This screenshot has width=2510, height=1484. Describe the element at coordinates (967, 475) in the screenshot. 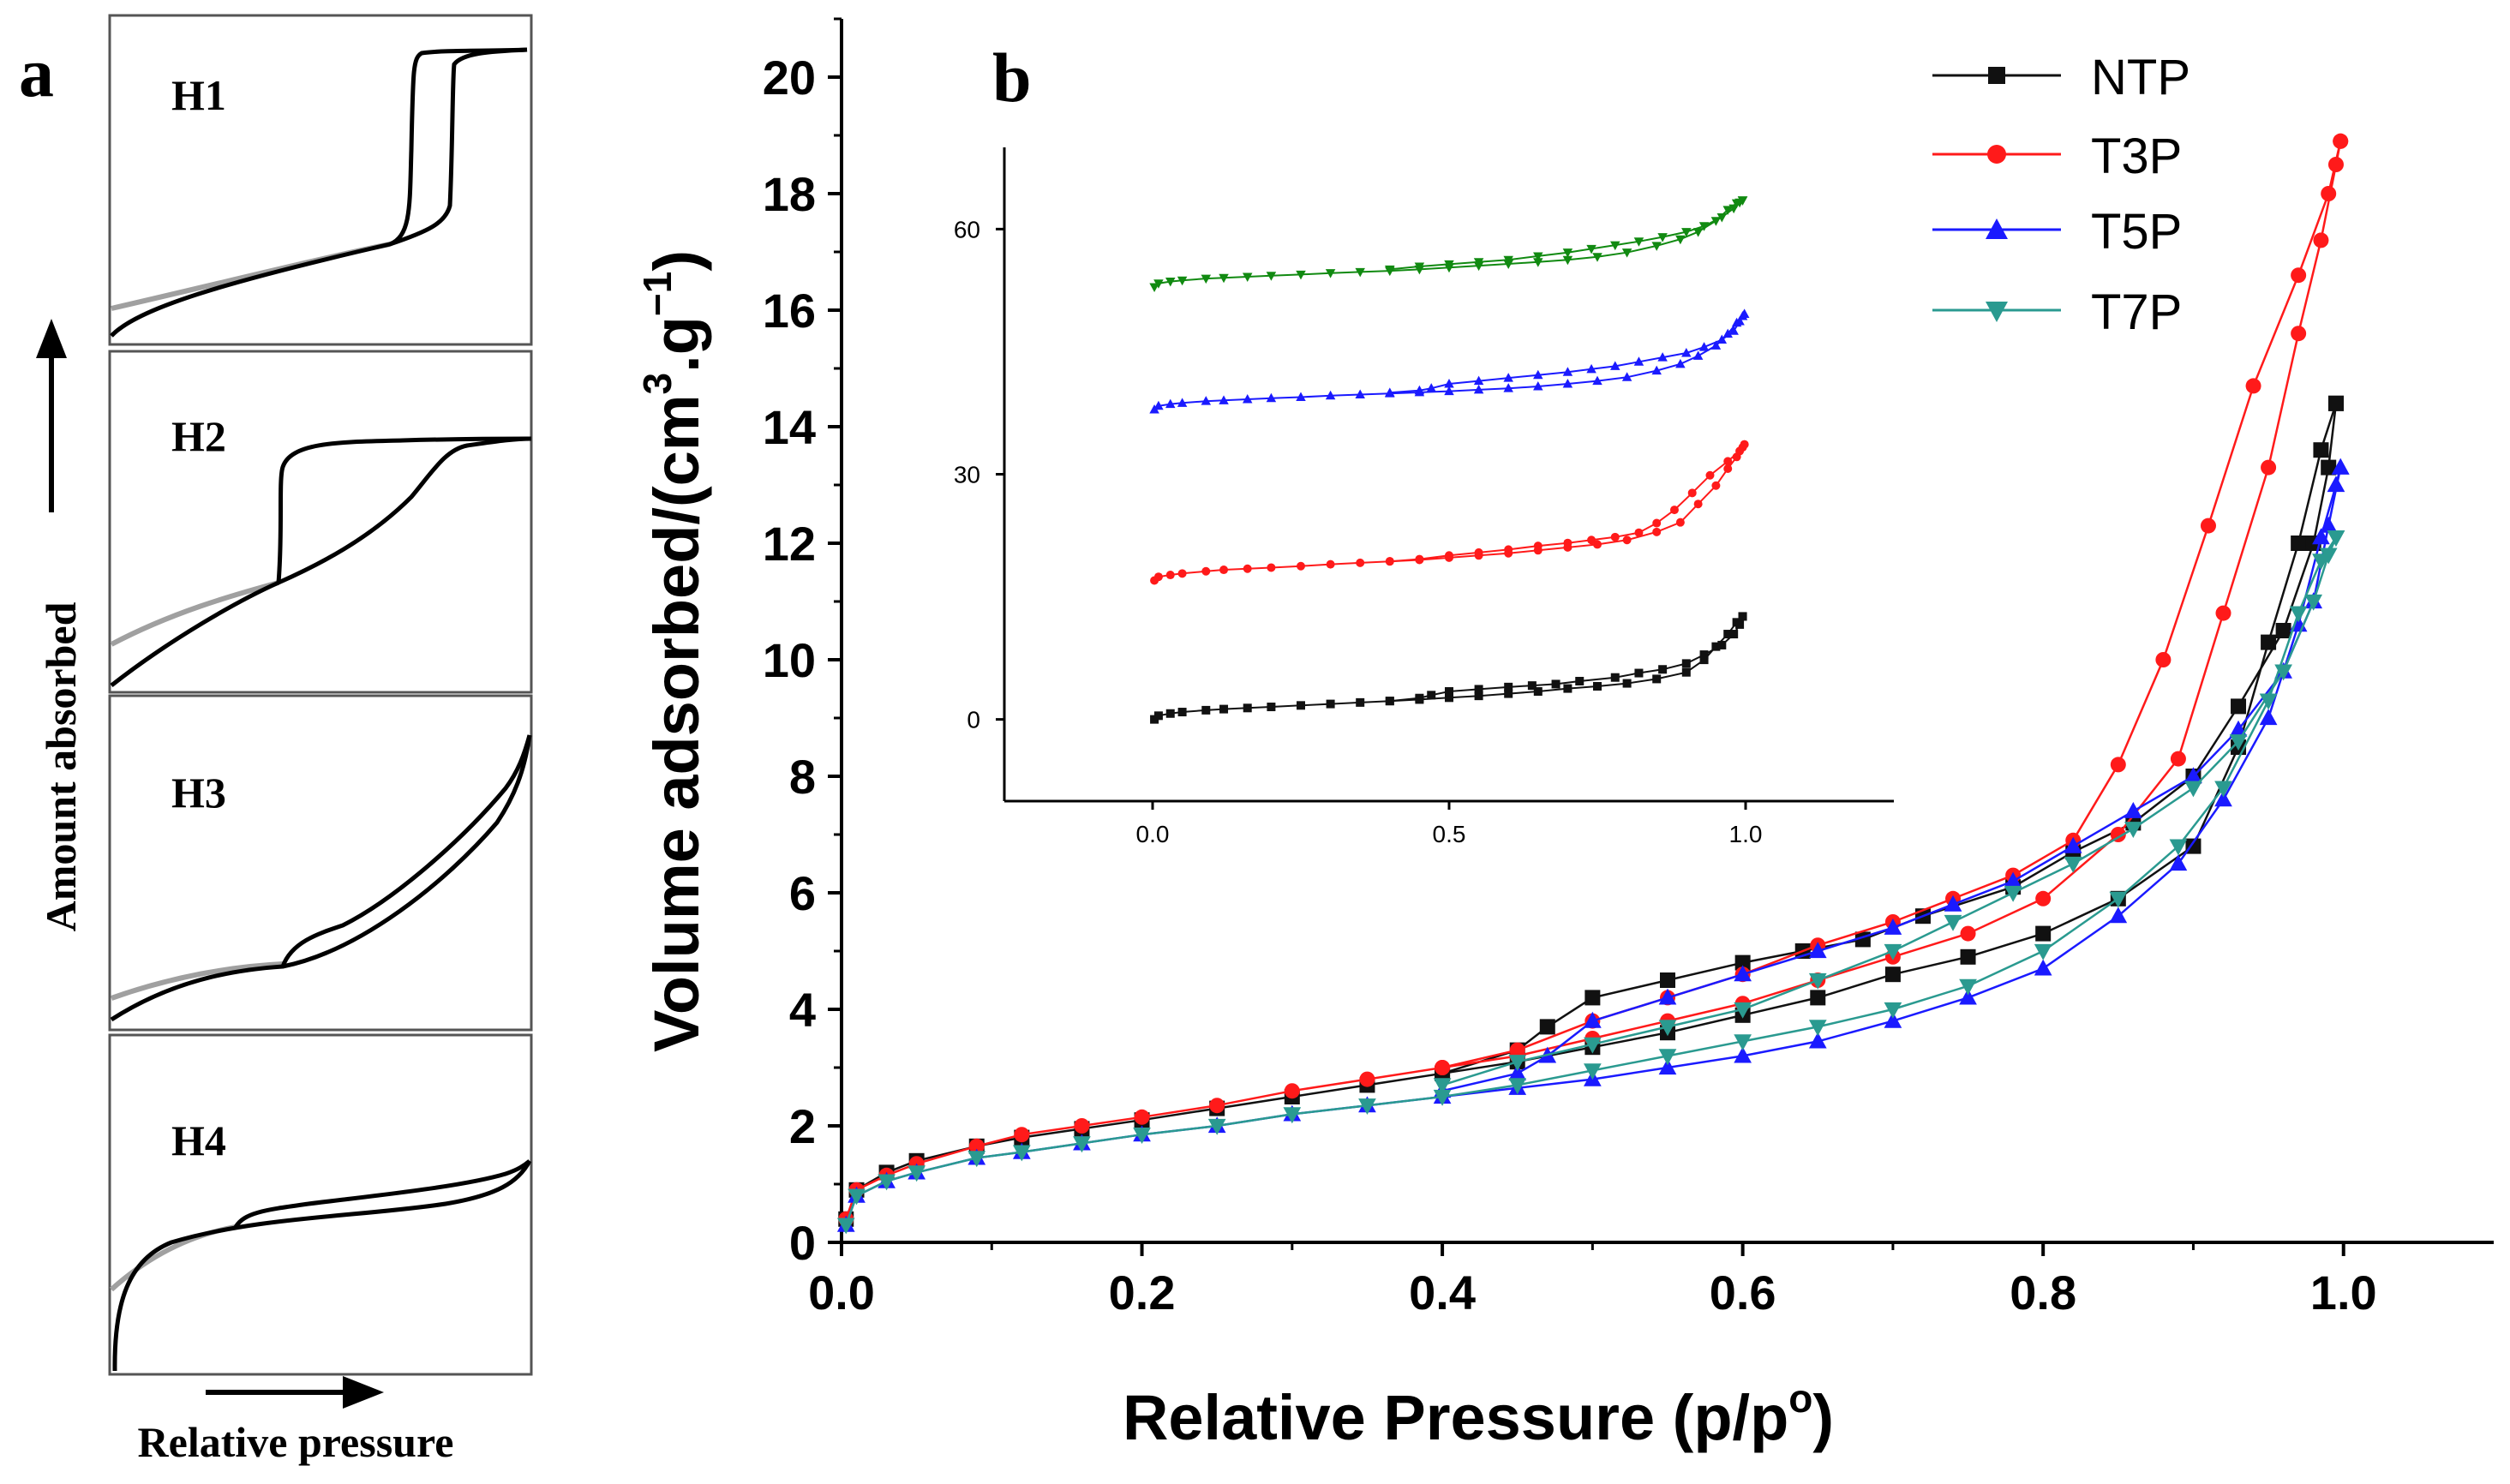

I see `inset-y-tick-label: 30` at that location.